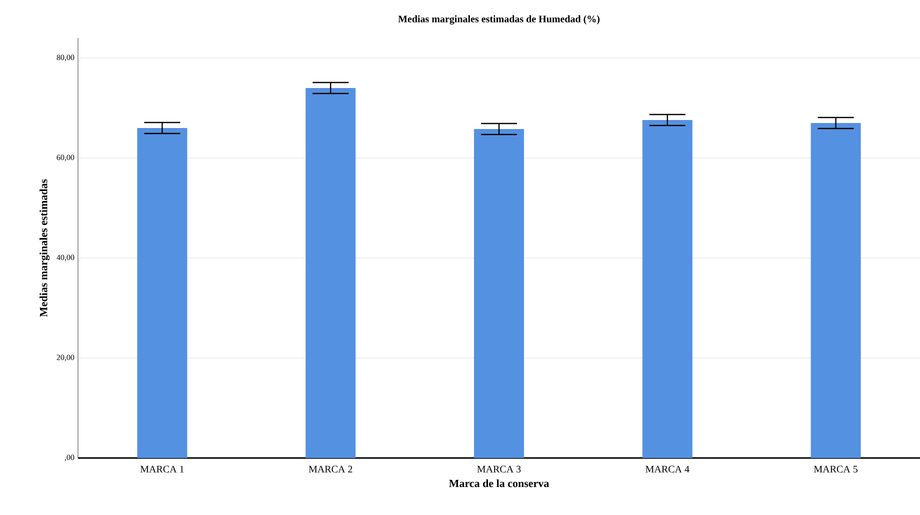 The width and height of the screenshot is (920, 515). What do you see at coordinates (836, 469) in the screenshot?
I see `x-tick-label: MARCA 5` at bounding box center [836, 469].